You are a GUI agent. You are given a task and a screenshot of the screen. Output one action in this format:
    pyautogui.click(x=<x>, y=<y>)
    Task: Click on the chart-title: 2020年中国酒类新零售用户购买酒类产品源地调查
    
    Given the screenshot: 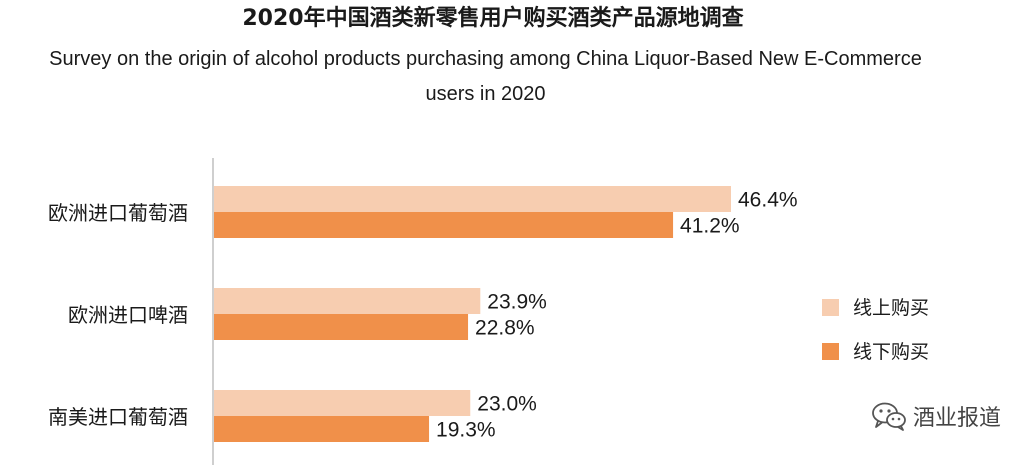 What is the action you would take?
    pyautogui.click(x=493, y=18)
    